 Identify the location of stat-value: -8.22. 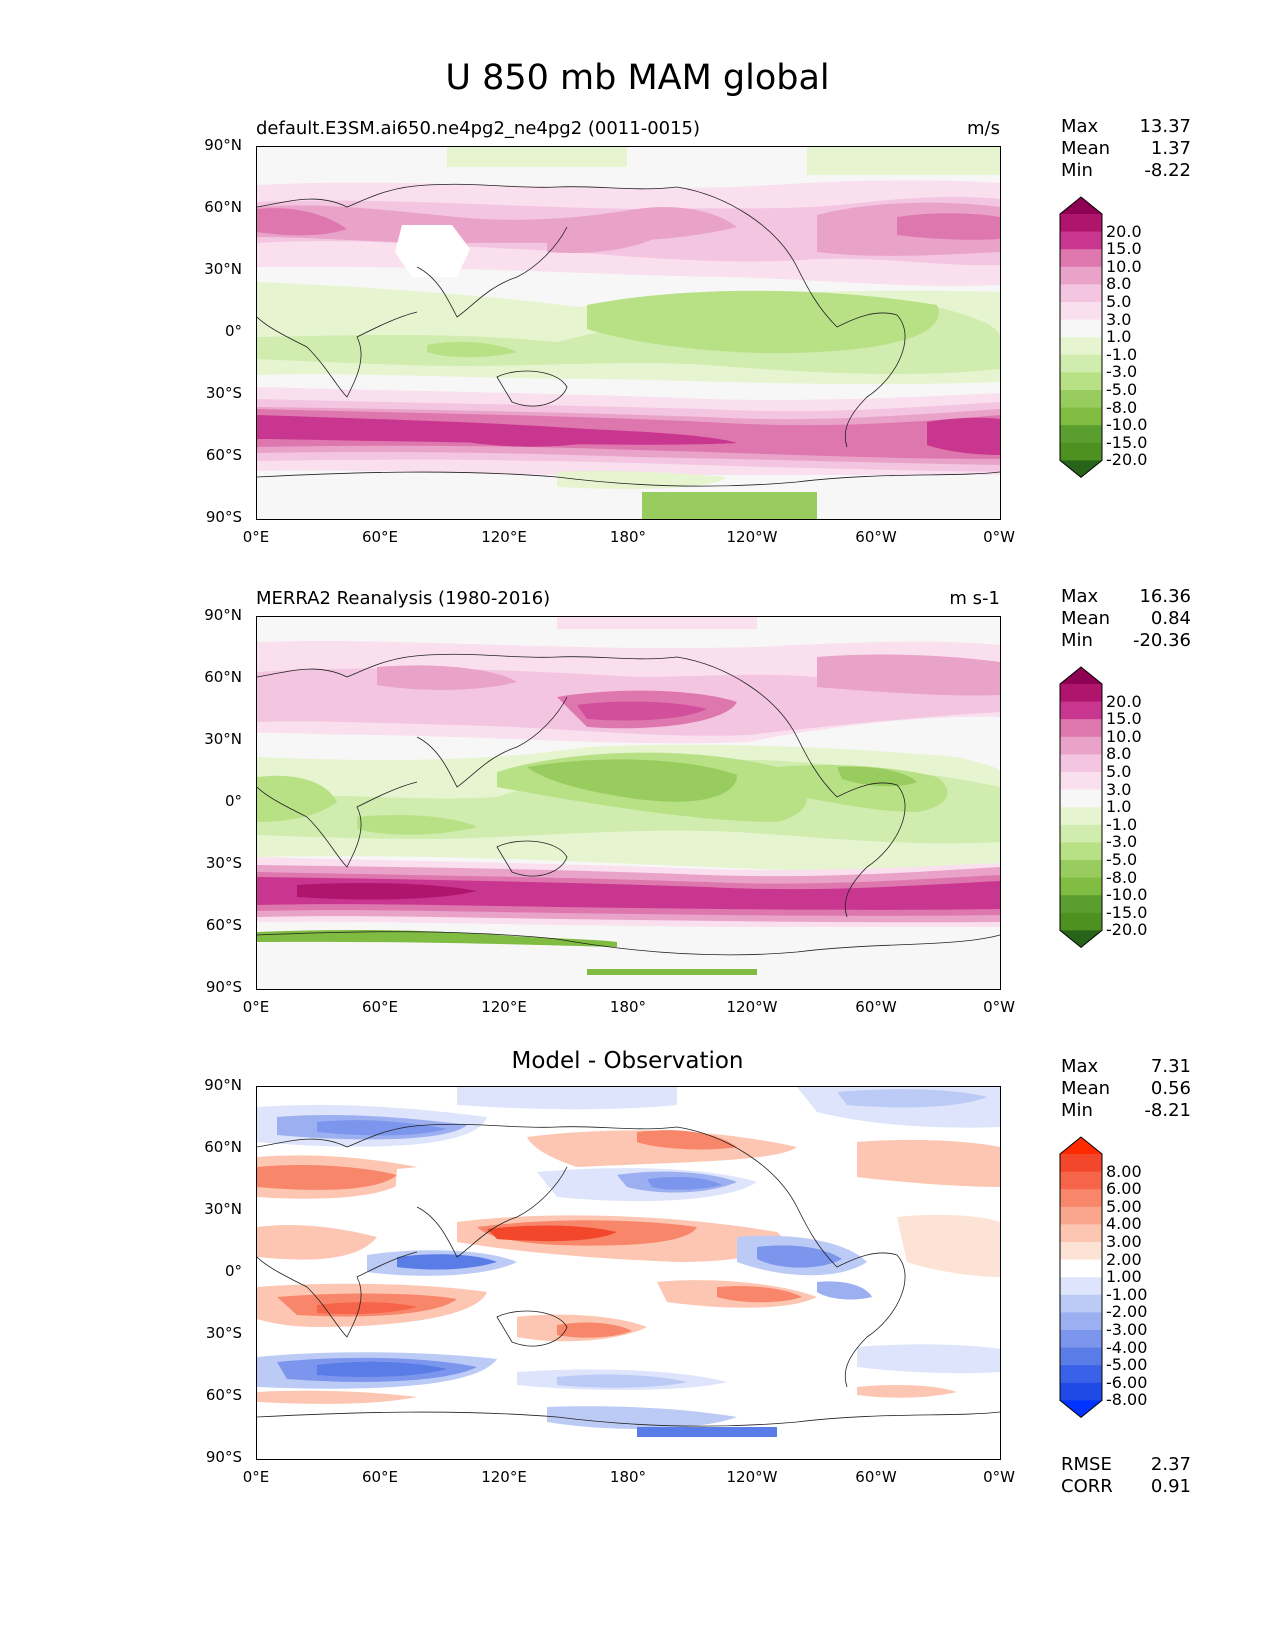
(1167, 170).